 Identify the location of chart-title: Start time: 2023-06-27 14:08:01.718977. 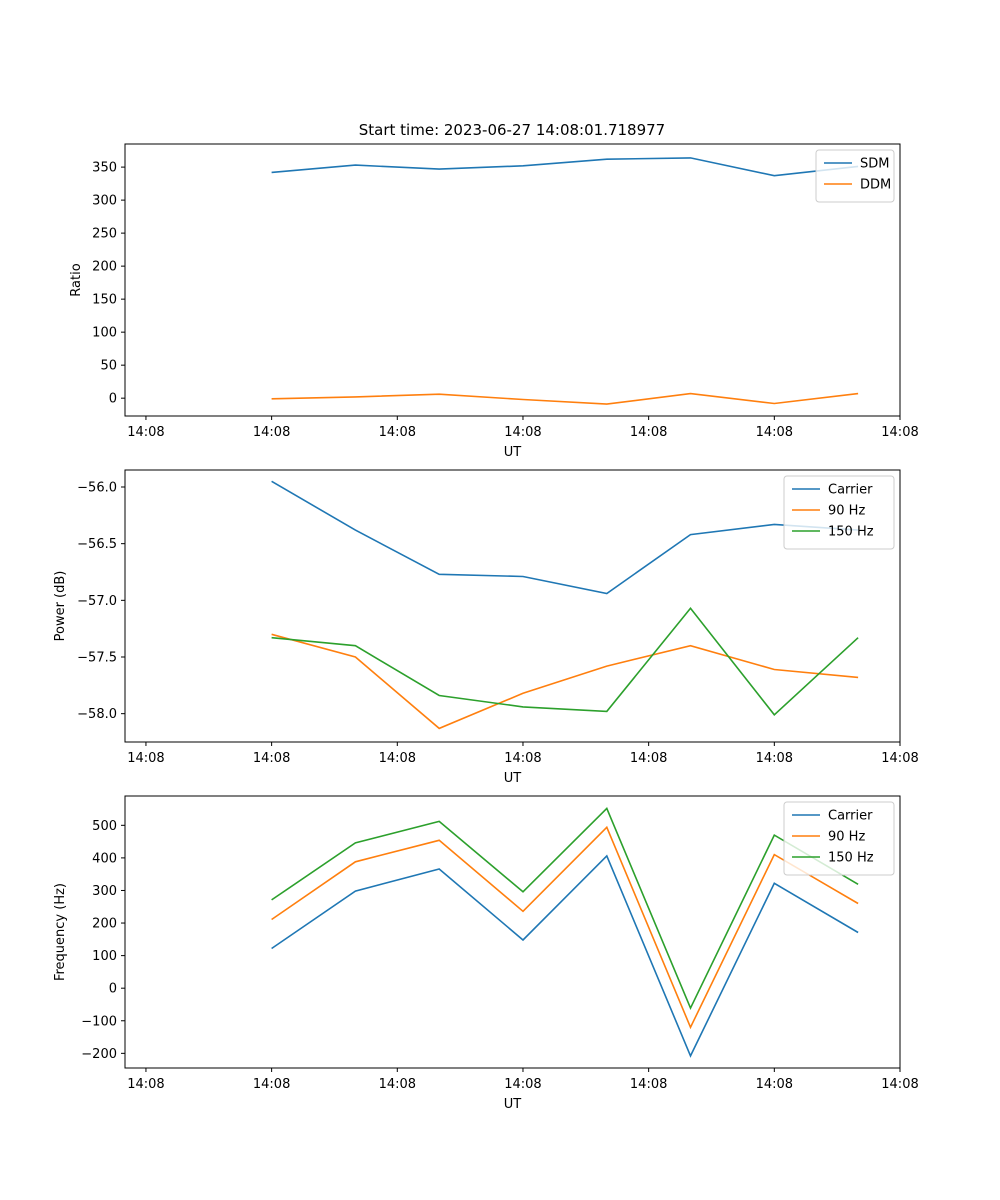
(512, 130).